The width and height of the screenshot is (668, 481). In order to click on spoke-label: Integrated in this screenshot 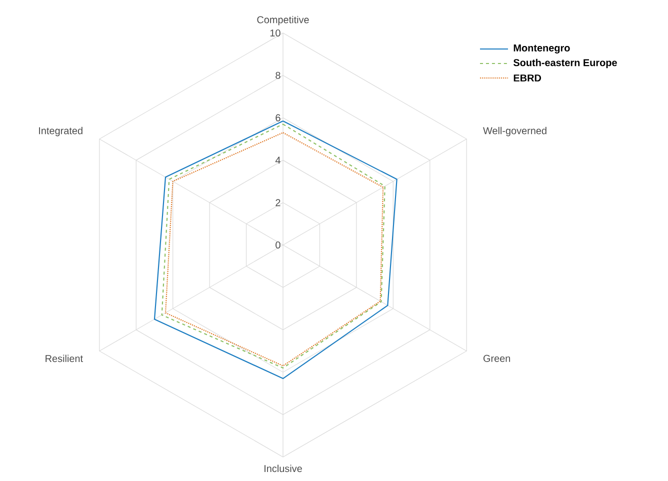, I will do `click(60, 131)`.